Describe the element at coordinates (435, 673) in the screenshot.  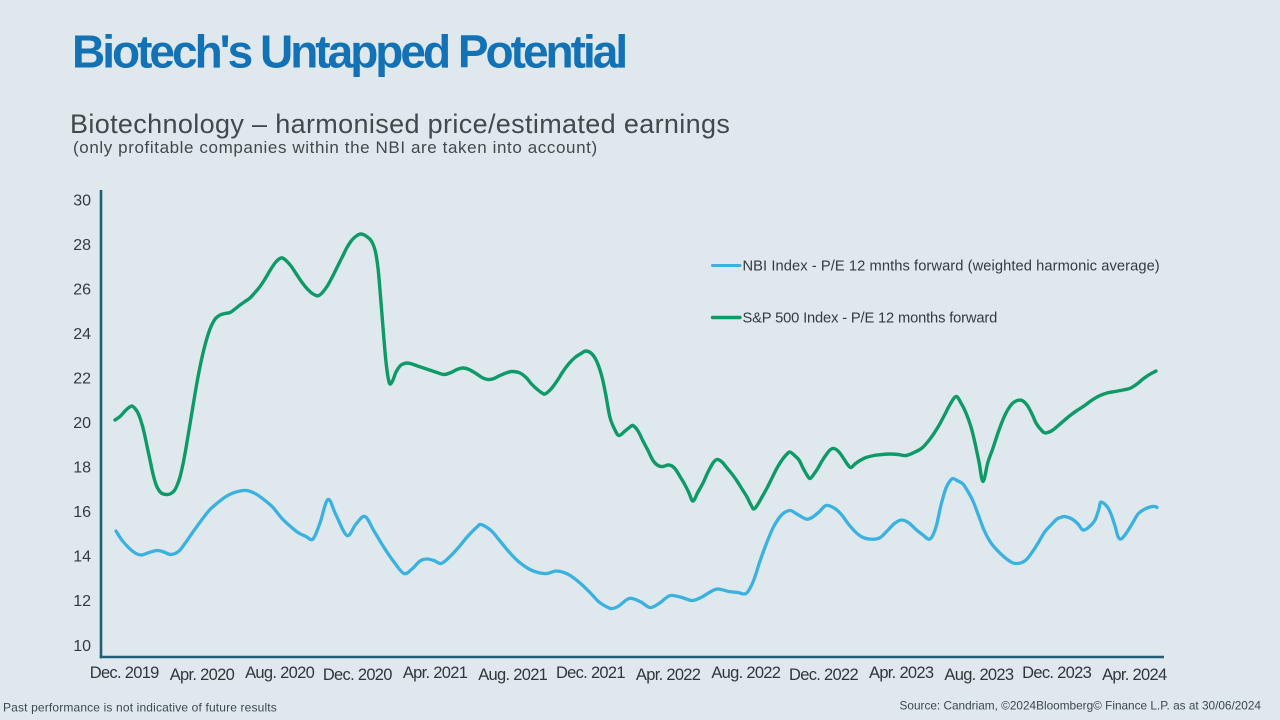
I see `svg-text: Apr. 2021` at that location.